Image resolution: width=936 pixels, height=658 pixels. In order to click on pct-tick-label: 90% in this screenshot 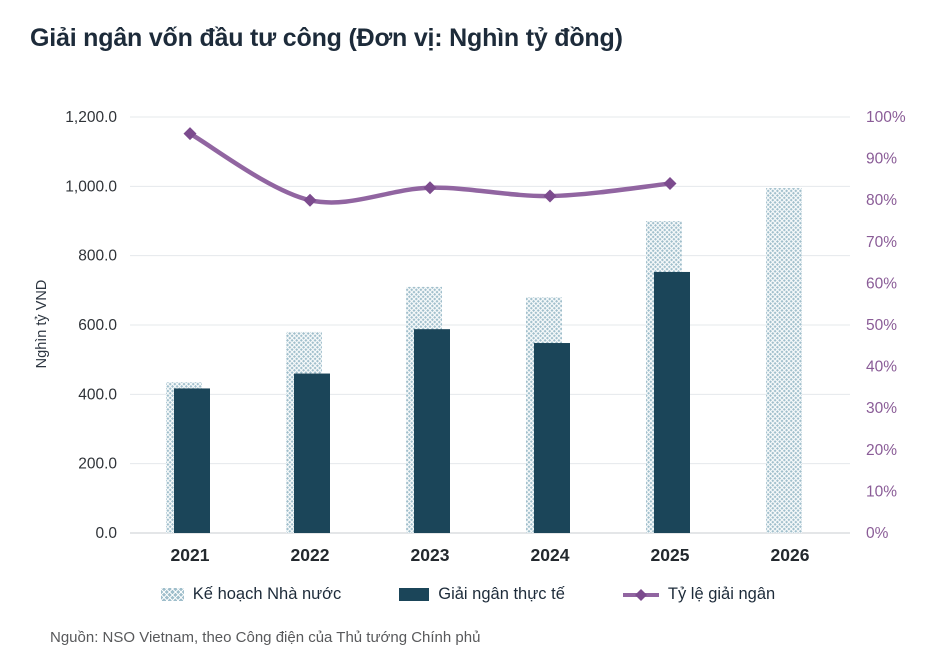, I will do `click(881, 159)`.